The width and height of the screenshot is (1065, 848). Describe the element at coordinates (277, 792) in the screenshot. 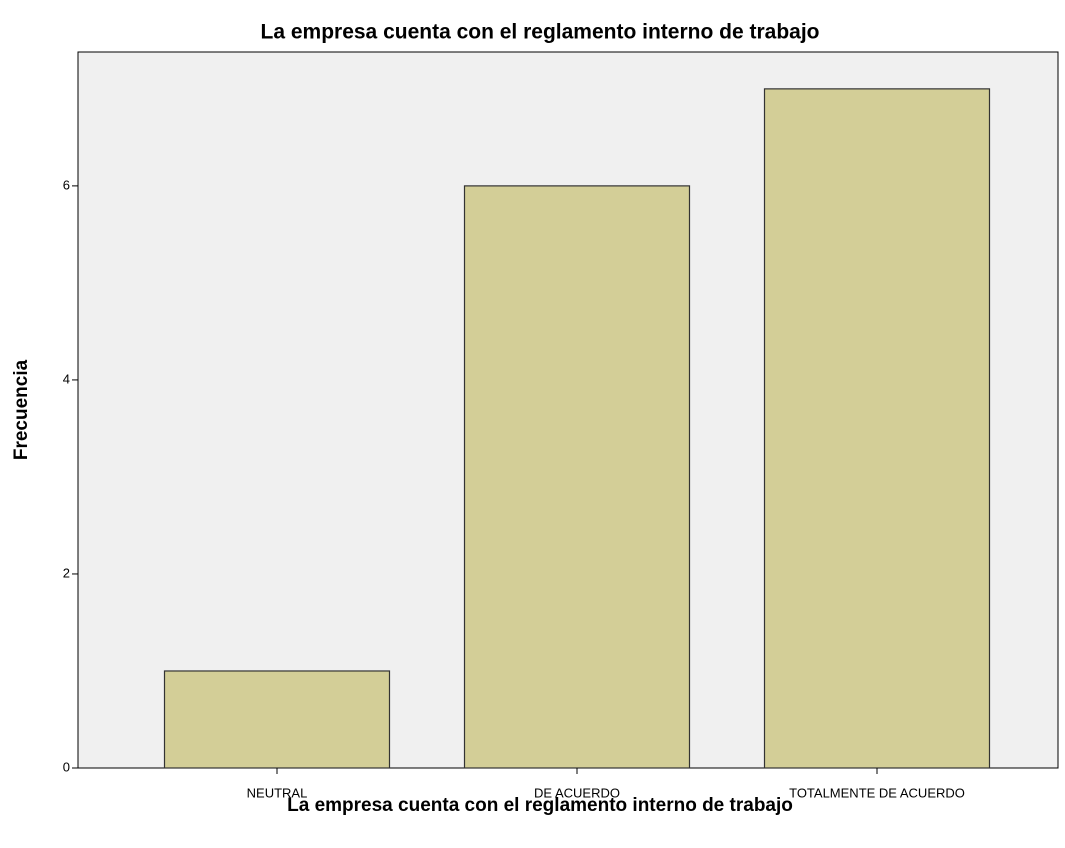

I see `x-tick-label: NEUTRAL` at that location.